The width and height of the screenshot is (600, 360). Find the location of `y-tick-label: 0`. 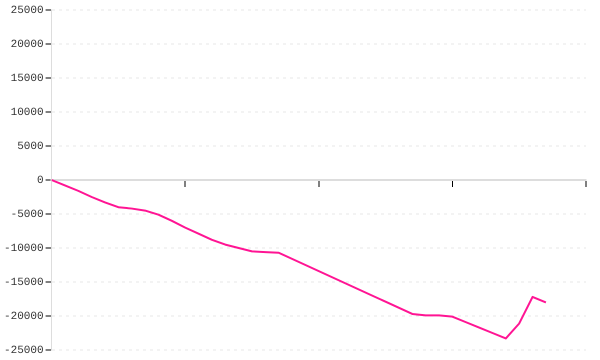

y-tick-label: 0 is located at coordinates (40, 180).